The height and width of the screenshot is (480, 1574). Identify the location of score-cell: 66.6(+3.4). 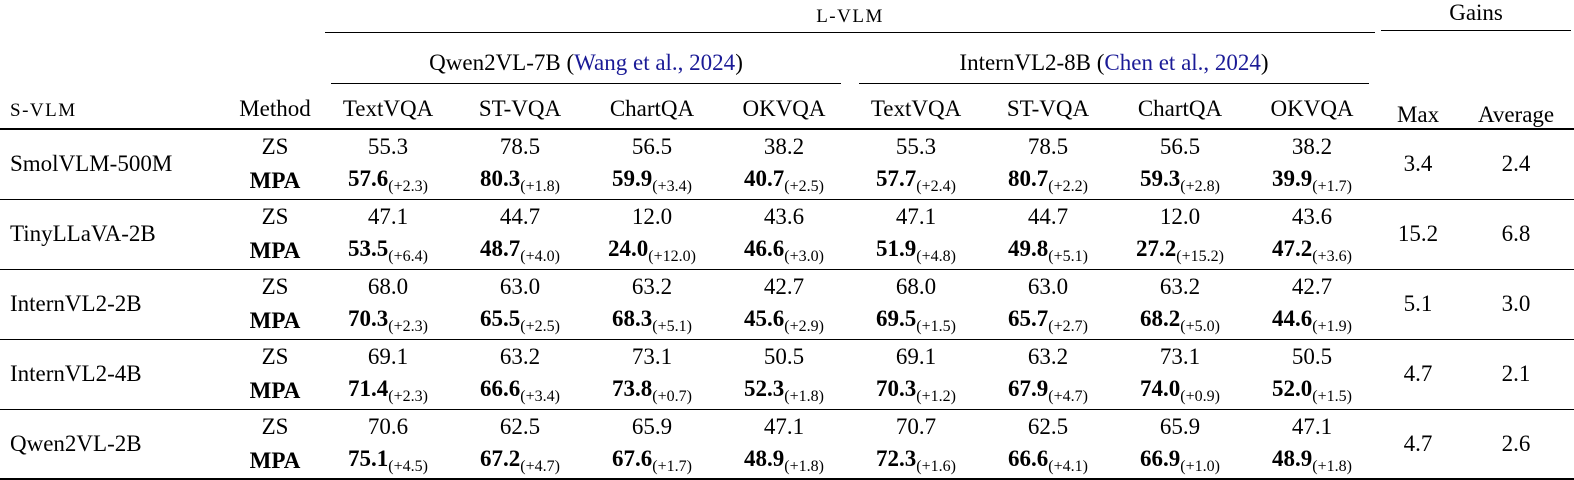
(520, 391).